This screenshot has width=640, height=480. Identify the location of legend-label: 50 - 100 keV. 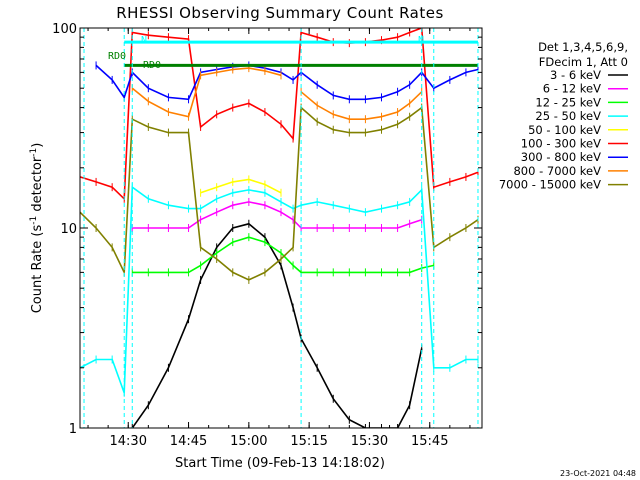
(564, 130).